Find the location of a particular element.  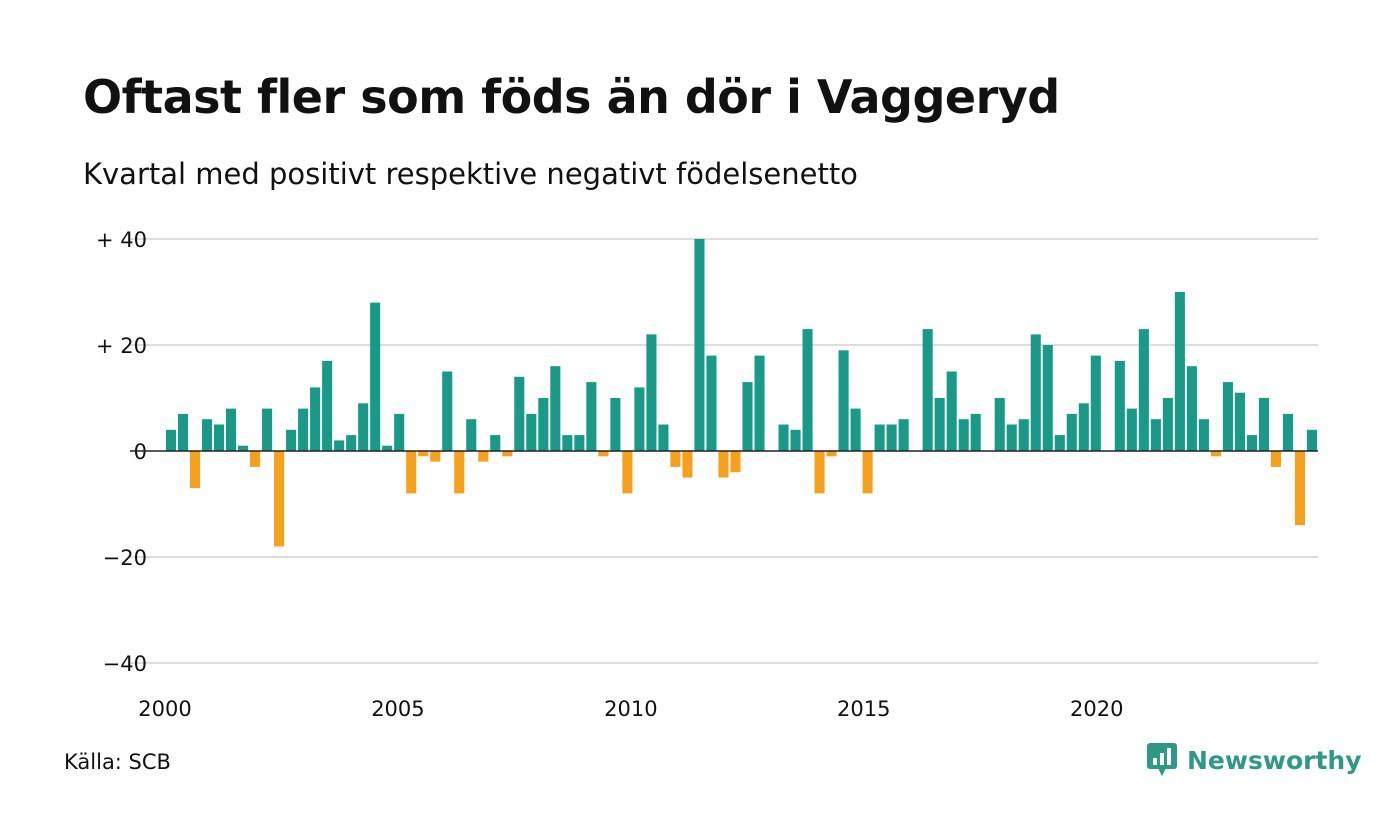

chart-title: Oftast fler som föds än dör i Vaggeryd is located at coordinates (571, 97).